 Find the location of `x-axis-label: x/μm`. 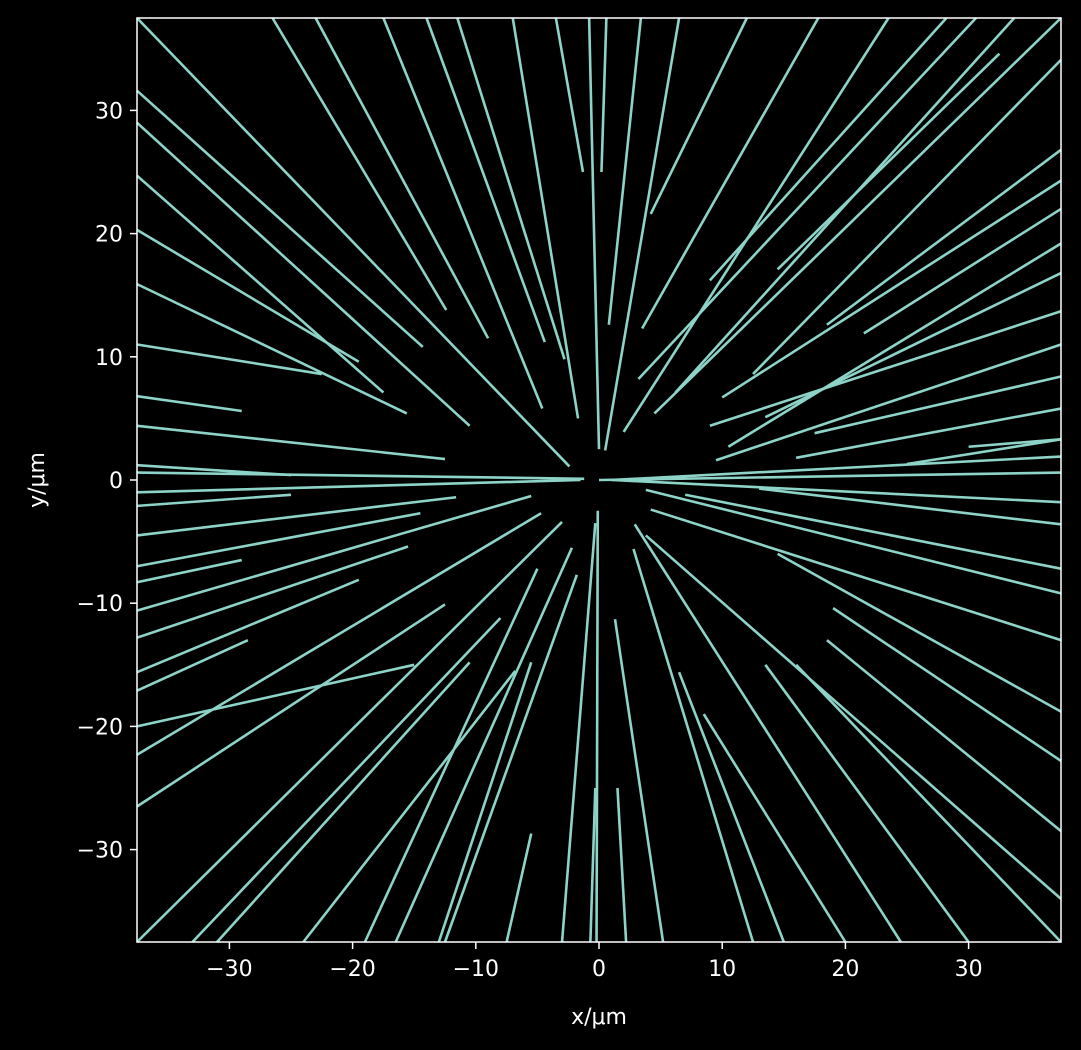

x-axis-label: x/μm is located at coordinates (599, 1017).